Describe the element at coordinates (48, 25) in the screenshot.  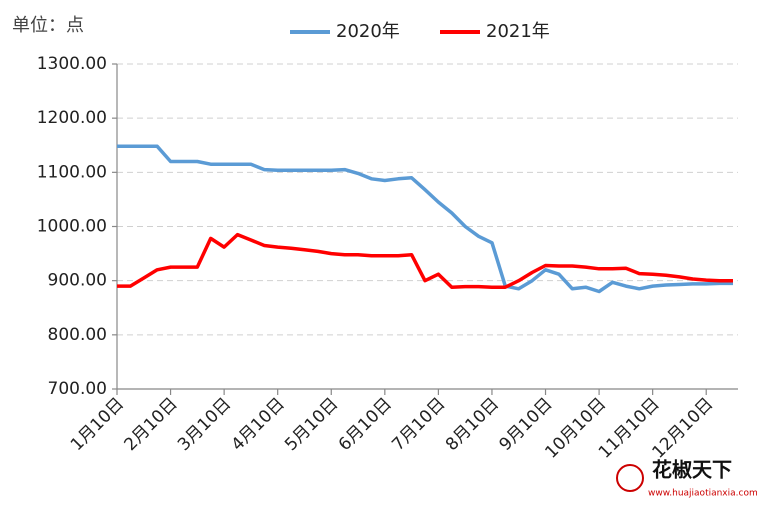
I see `unit-label: 单位：点` at that location.